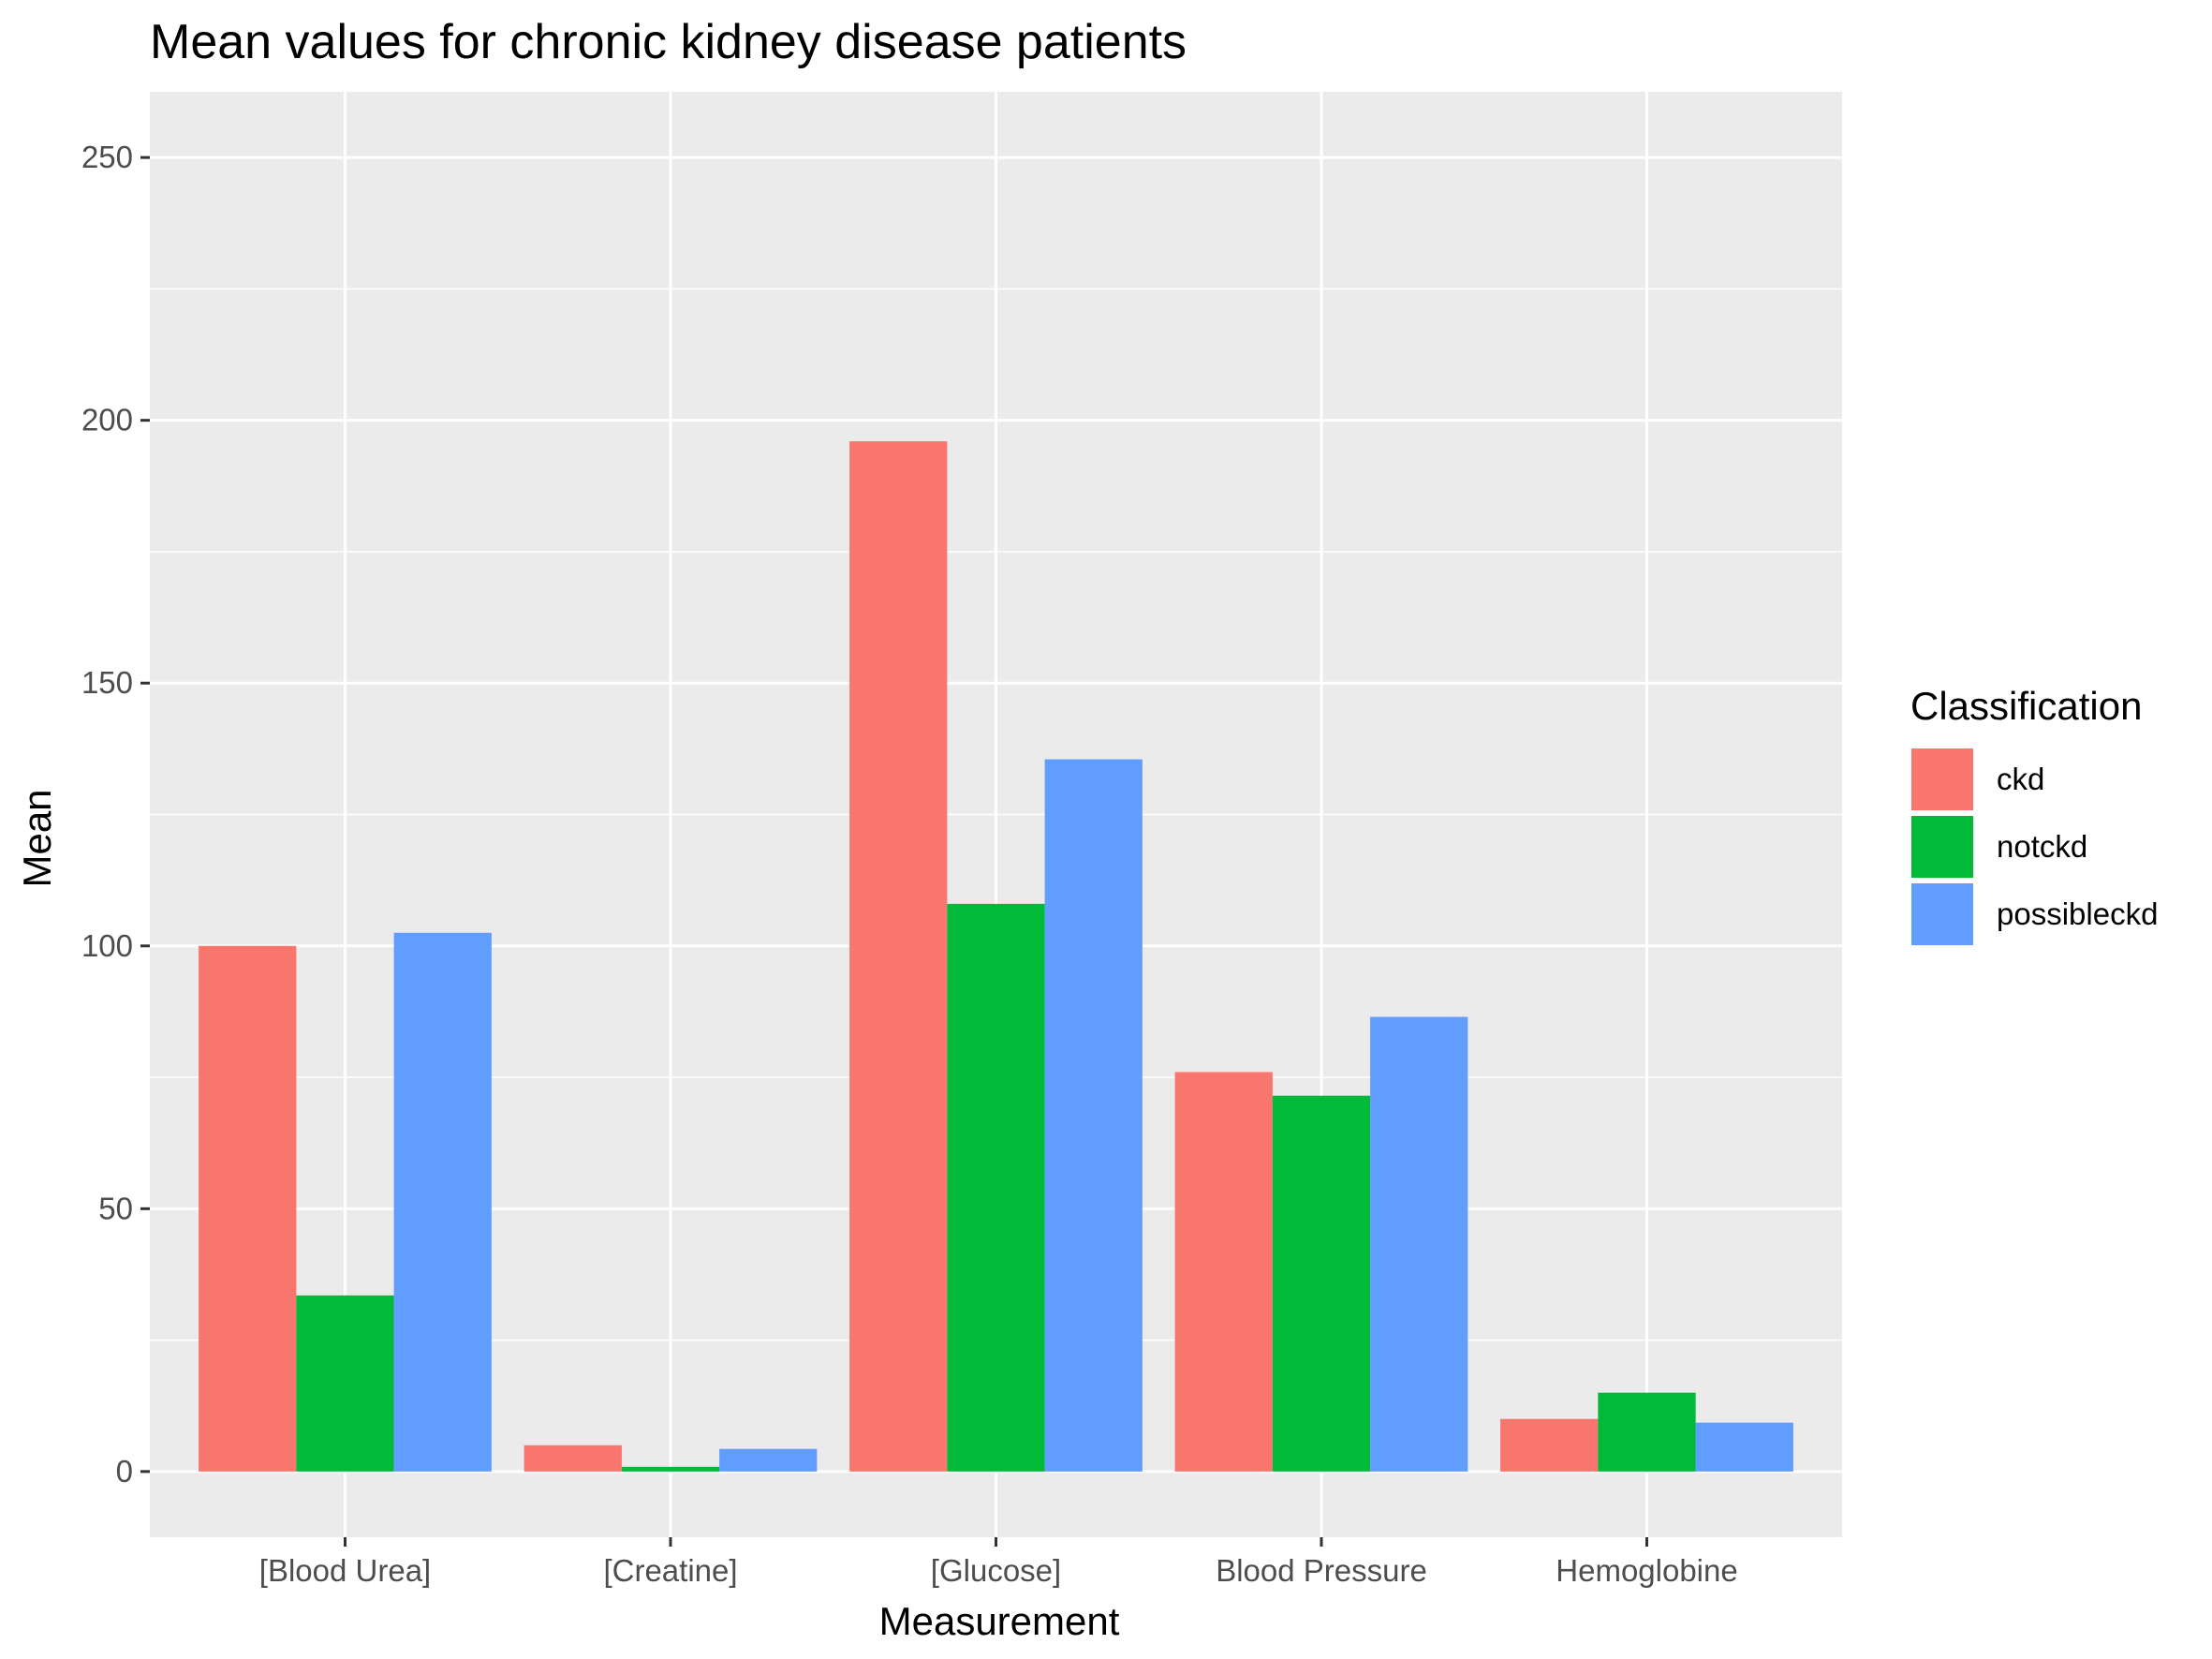  What do you see at coordinates (1000, 1621) in the screenshot?
I see `x-axis-title: Measurement` at bounding box center [1000, 1621].